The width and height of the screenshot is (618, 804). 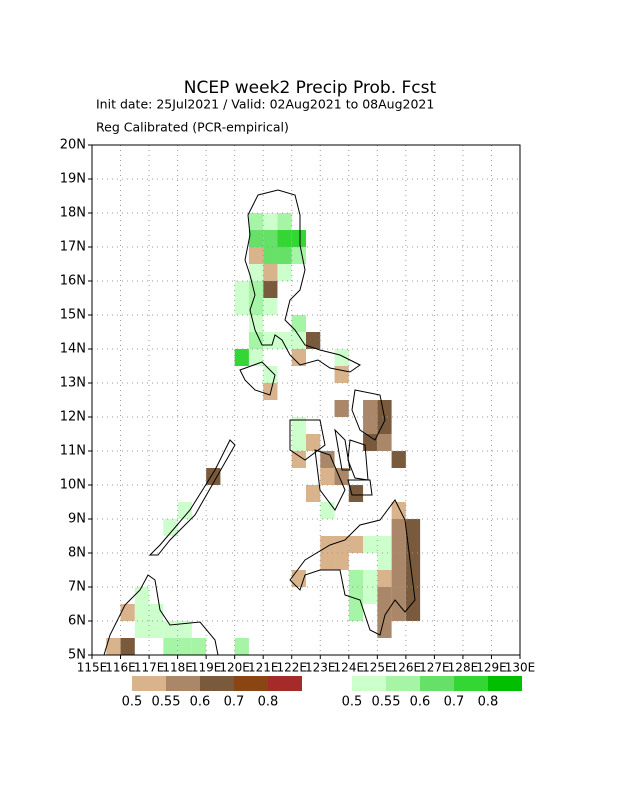 What do you see at coordinates (520, 668) in the screenshot?
I see `x-tick-label: 130E` at bounding box center [520, 668].